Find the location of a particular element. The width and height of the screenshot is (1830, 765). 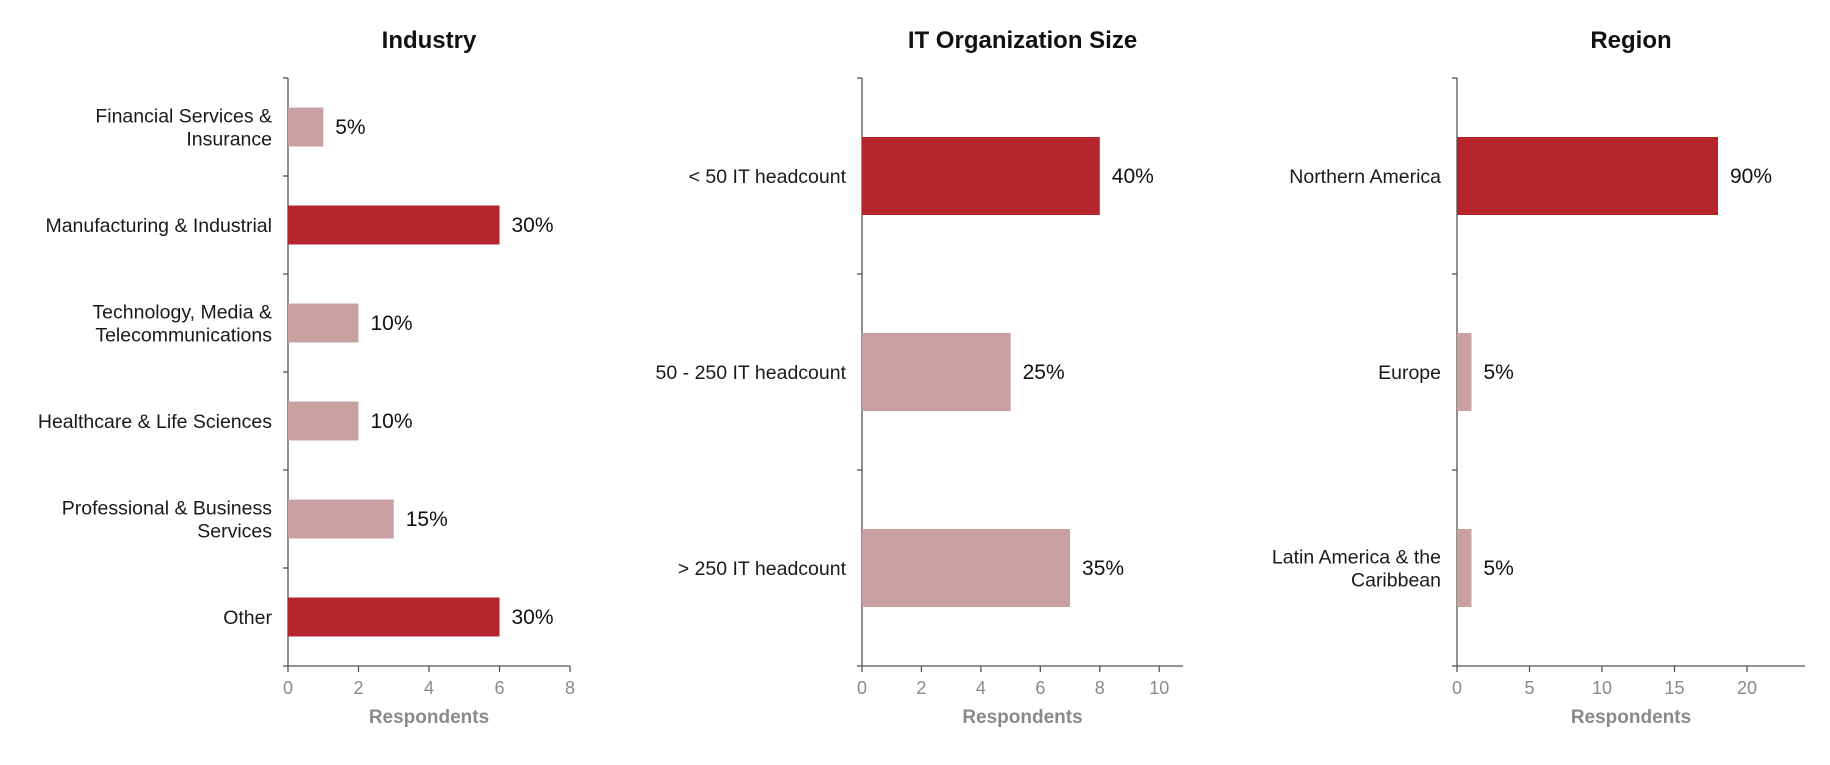

category-label-line: Other is located at coordinates (247, 618).